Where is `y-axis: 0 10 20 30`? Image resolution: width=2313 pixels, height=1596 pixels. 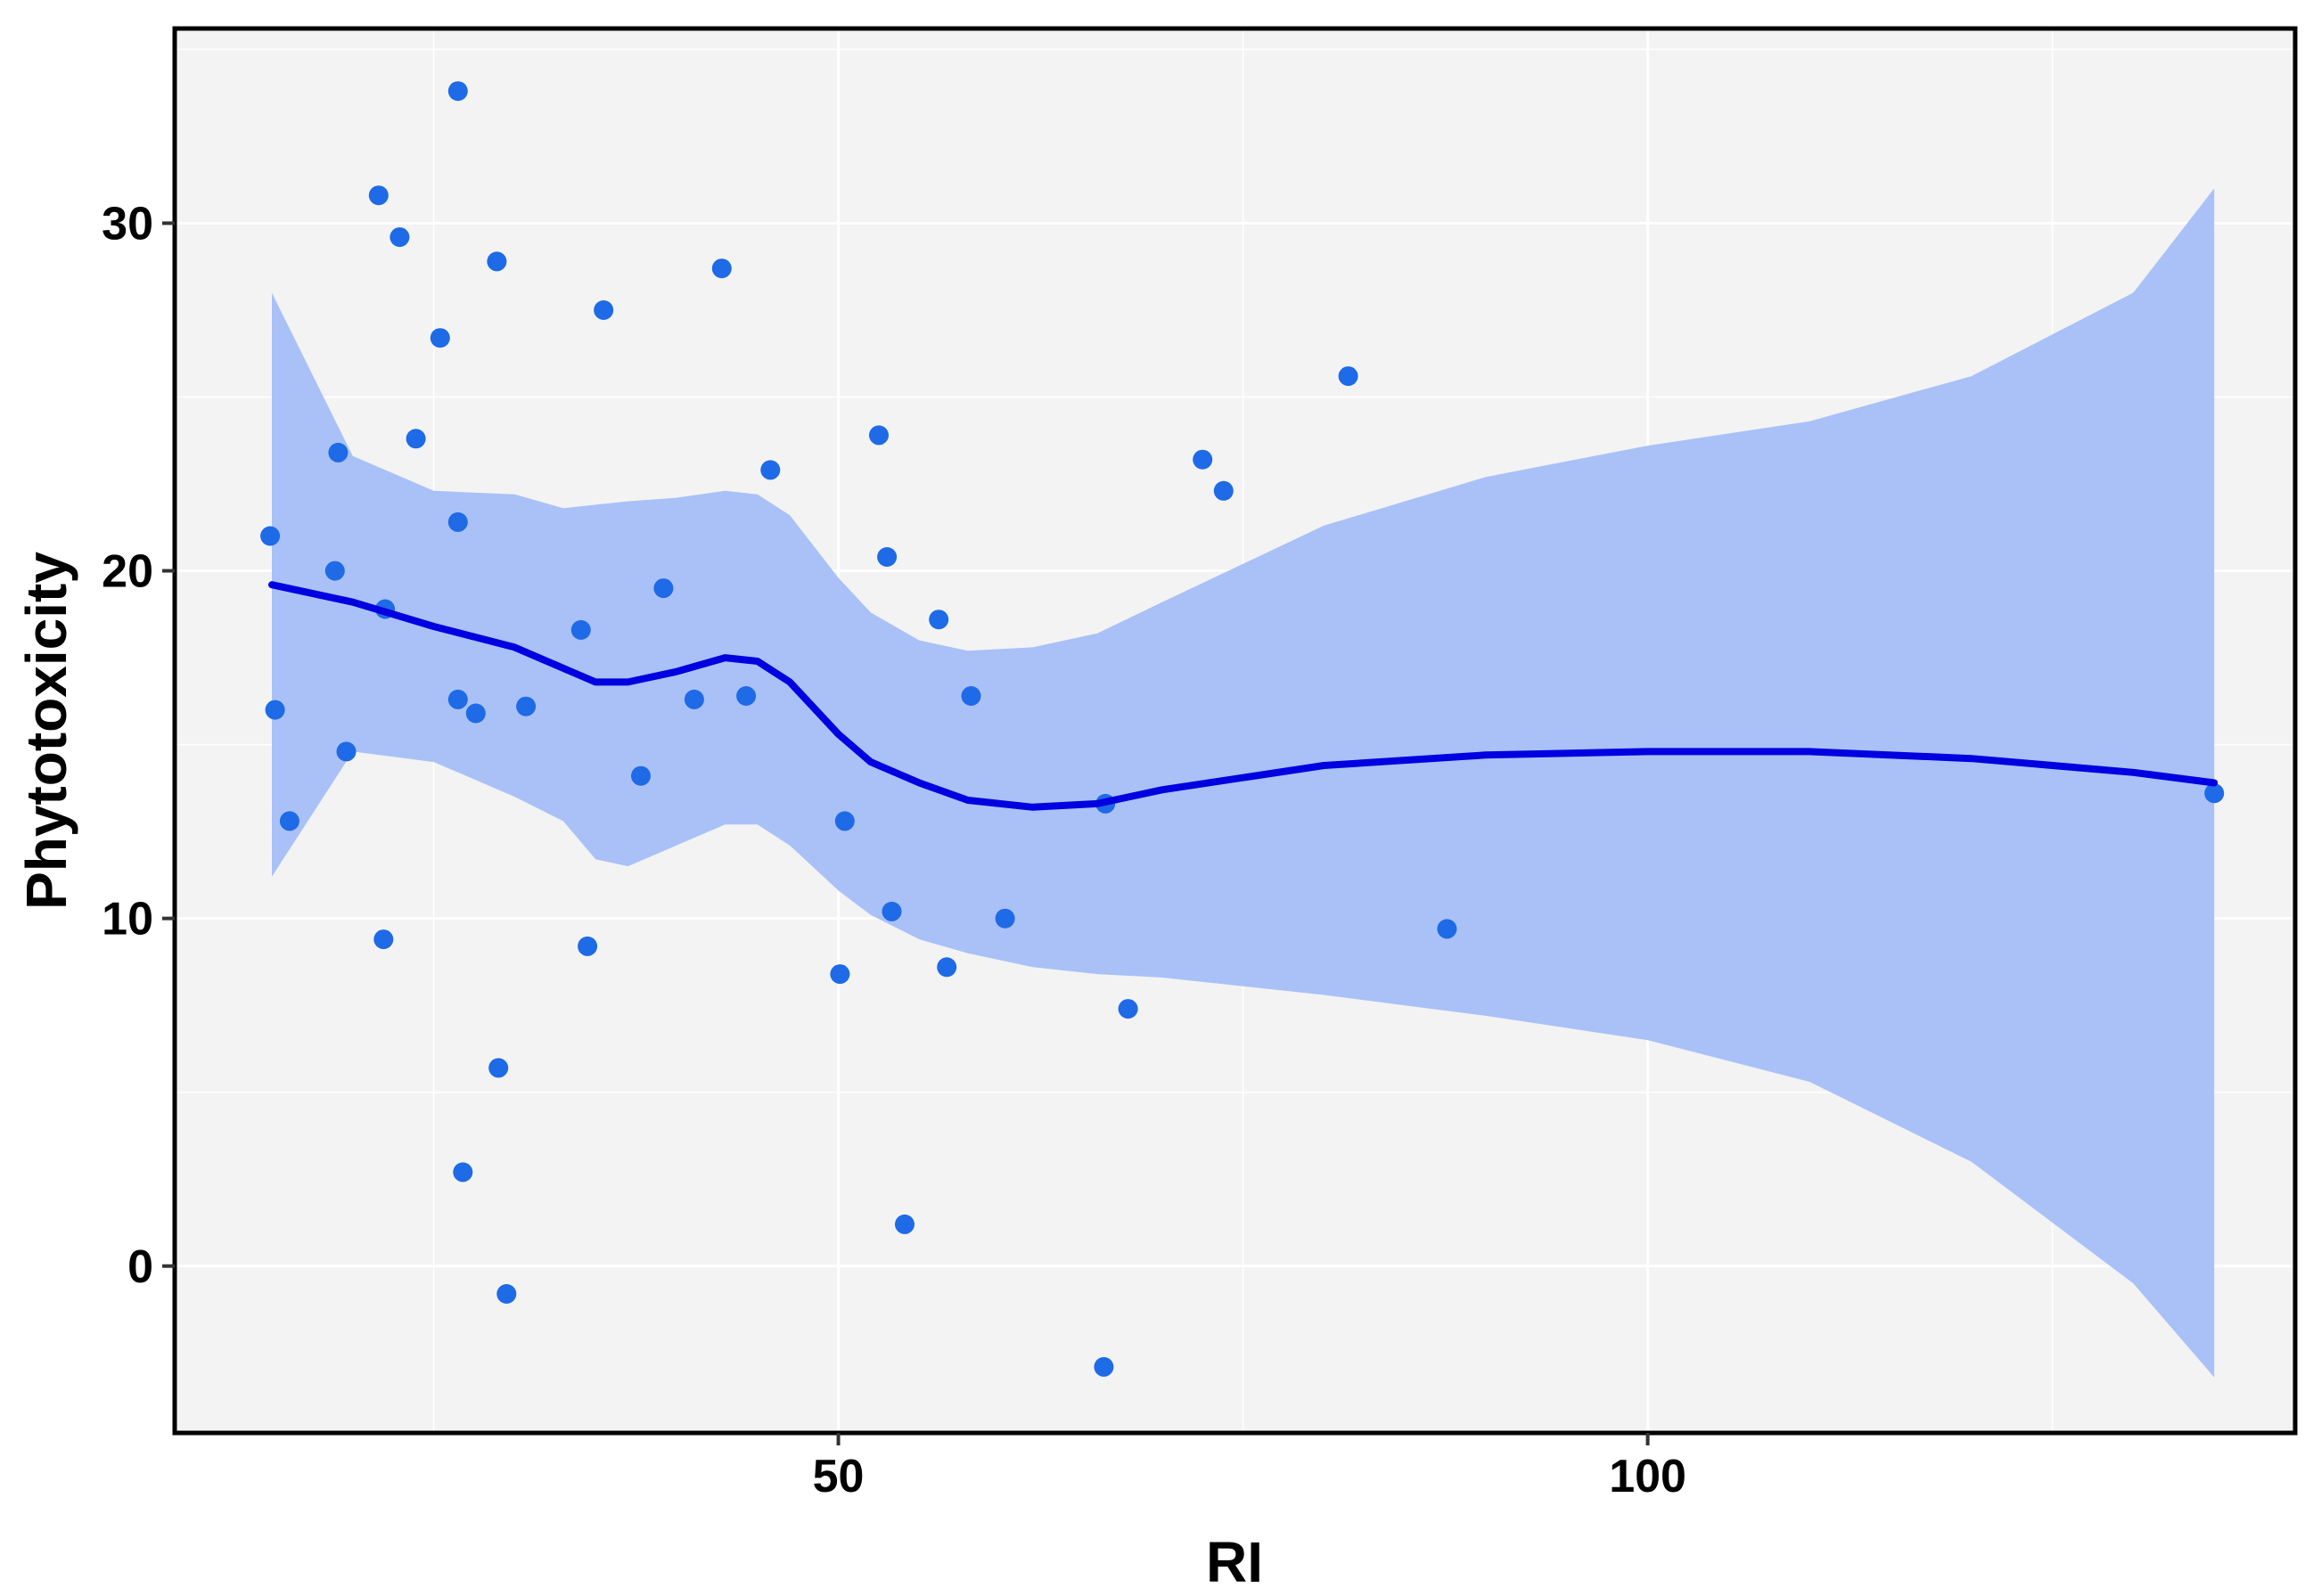
y-axis: 0 10 20 30 is located at coordinates (138, 745).